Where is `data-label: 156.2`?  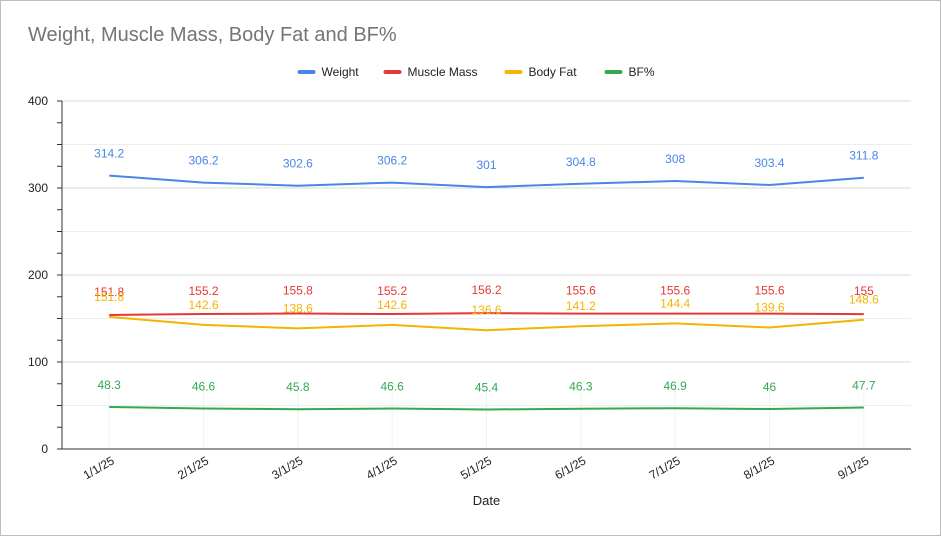 data-label: 156.2 is located at coordinates (486, 290).